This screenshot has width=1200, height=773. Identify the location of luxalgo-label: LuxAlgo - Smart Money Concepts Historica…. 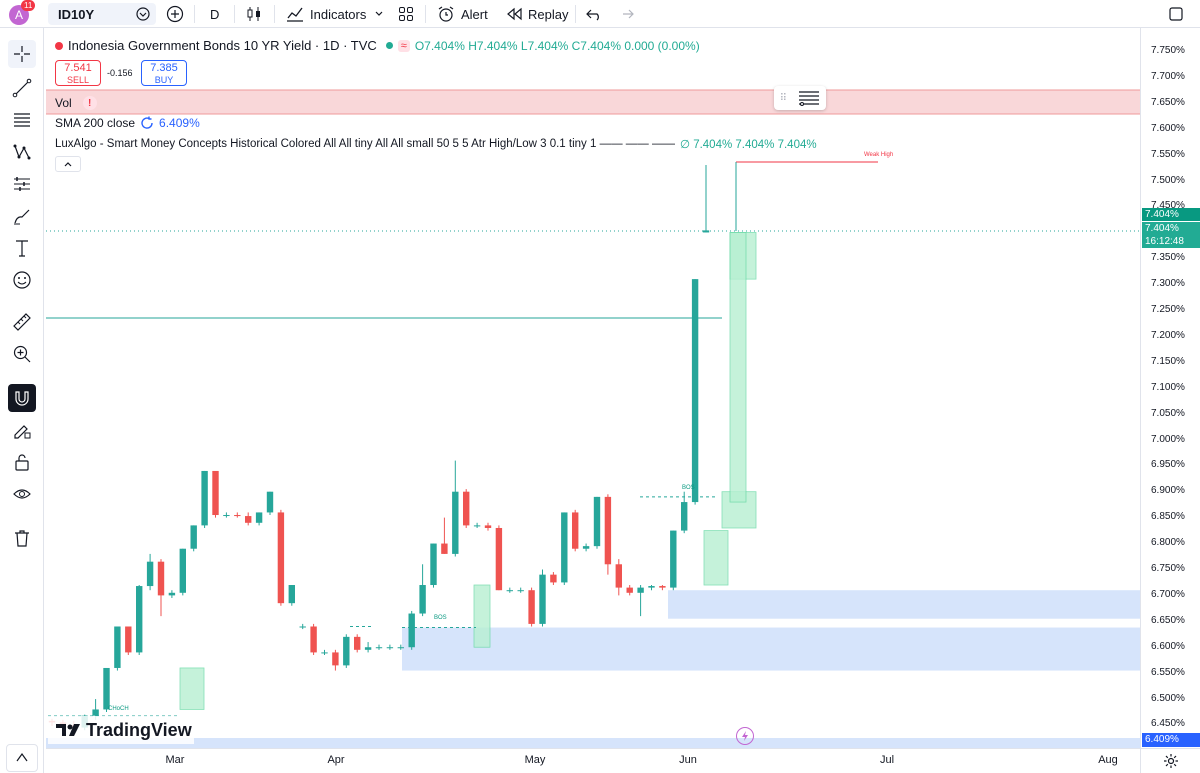
(365, 144).